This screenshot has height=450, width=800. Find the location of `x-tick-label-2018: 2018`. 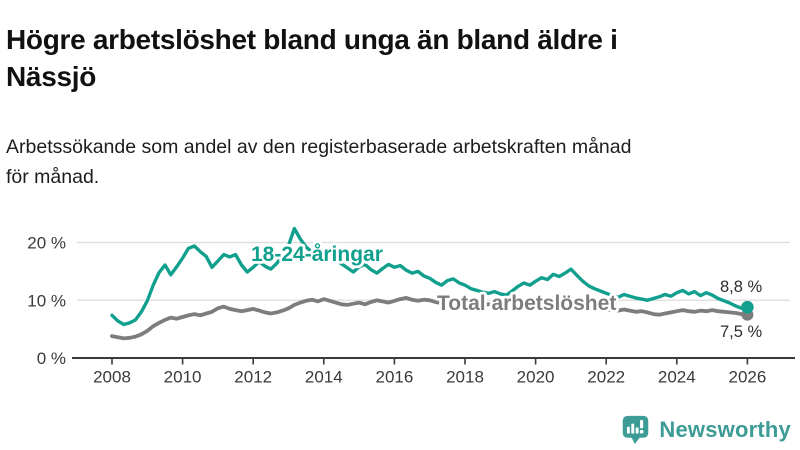

x-tick-label-2018: 2018 is located at coordinates (465, 377).